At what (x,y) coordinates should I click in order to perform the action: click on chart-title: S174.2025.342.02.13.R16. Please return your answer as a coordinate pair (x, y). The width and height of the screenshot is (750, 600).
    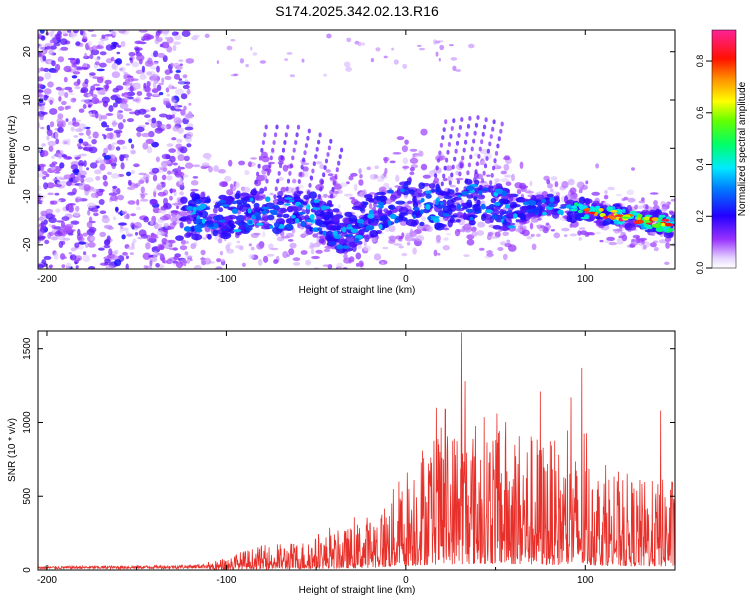
    Looking at the image, I should click on (357, 11).